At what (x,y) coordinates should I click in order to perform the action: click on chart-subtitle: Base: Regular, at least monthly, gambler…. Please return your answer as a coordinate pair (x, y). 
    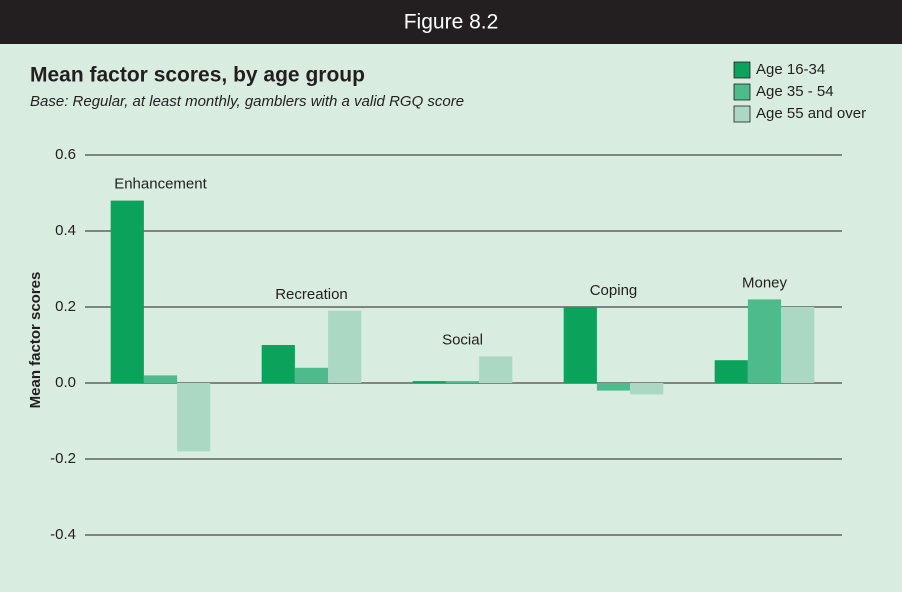
    Looking at the image, I should click on (247, 101).